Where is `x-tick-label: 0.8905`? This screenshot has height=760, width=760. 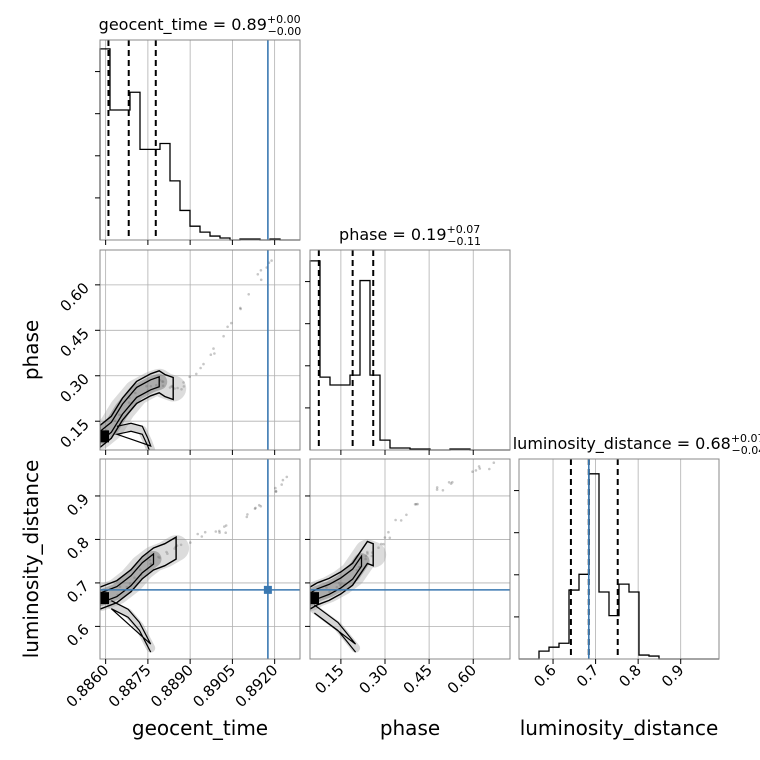 x-tick-label: 0.8905 is located at coordinates (214, 686).